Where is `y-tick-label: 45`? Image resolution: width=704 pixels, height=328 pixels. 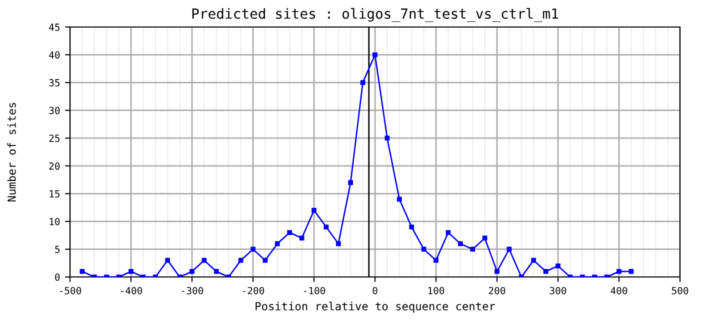
y-tick-label: 45 is located at coordinates (54, 27).